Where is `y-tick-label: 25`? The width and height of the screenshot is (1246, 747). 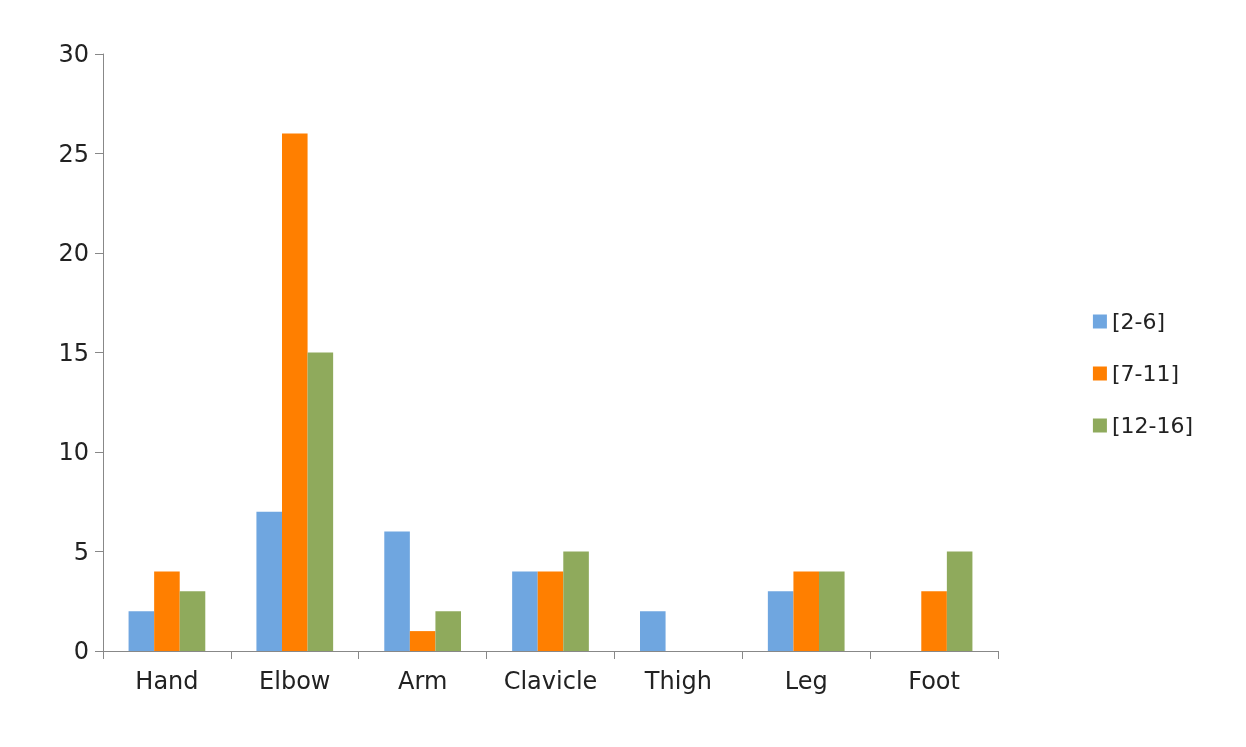
y-tick-label: 25 is located at coordinates (73, 153).